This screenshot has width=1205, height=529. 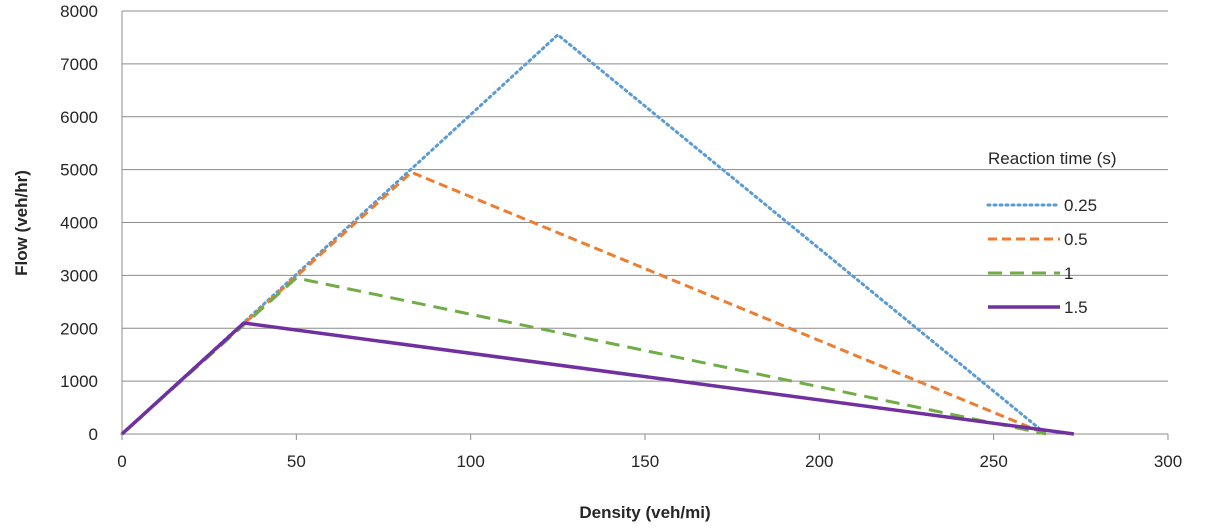 What do you see at coordinates (296, 461) in the screenshot?
I see `x-tick-label: 50` at bounding box center [296, 461].